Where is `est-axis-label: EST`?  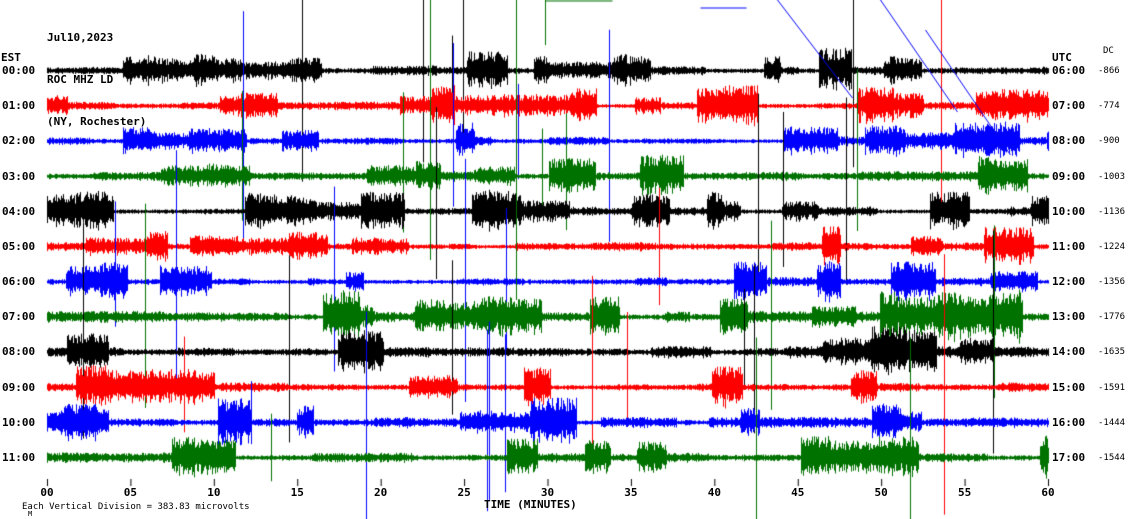 est-axis-label: EST is located at coordinates (11, 57).